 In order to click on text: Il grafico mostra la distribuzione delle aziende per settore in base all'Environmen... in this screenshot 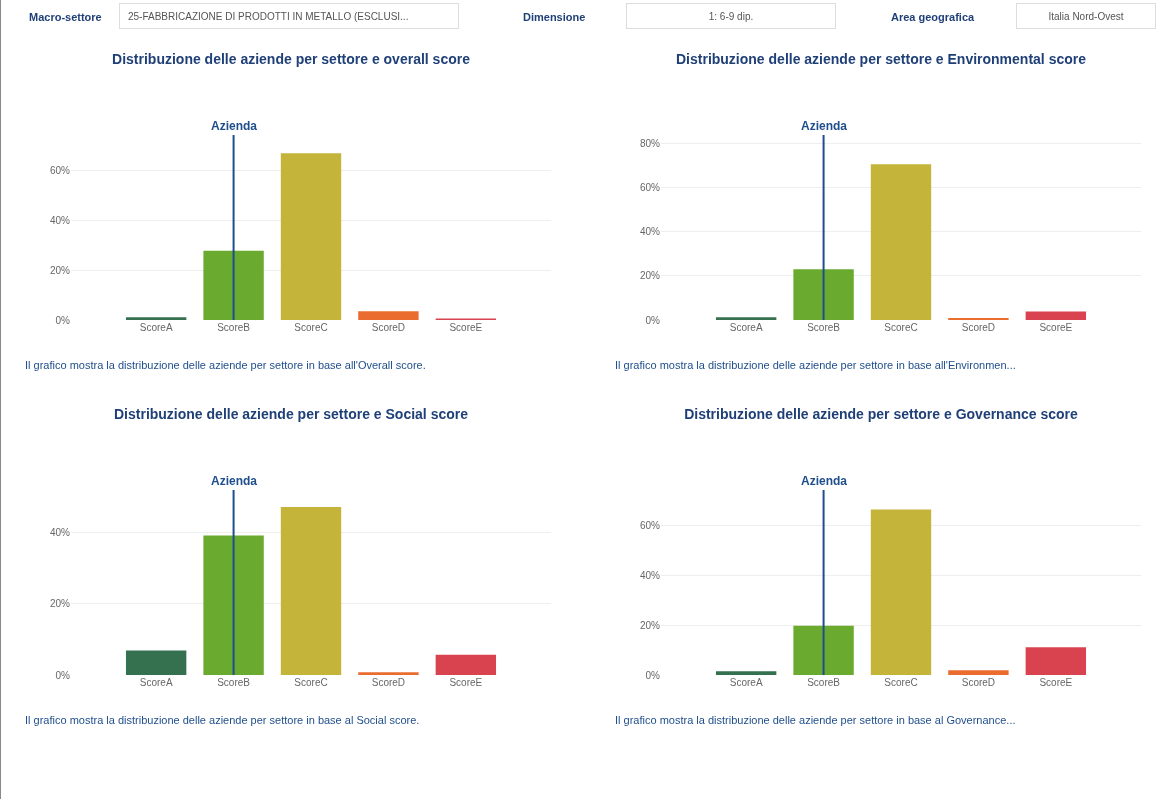, I will do `click(815, 365)`.